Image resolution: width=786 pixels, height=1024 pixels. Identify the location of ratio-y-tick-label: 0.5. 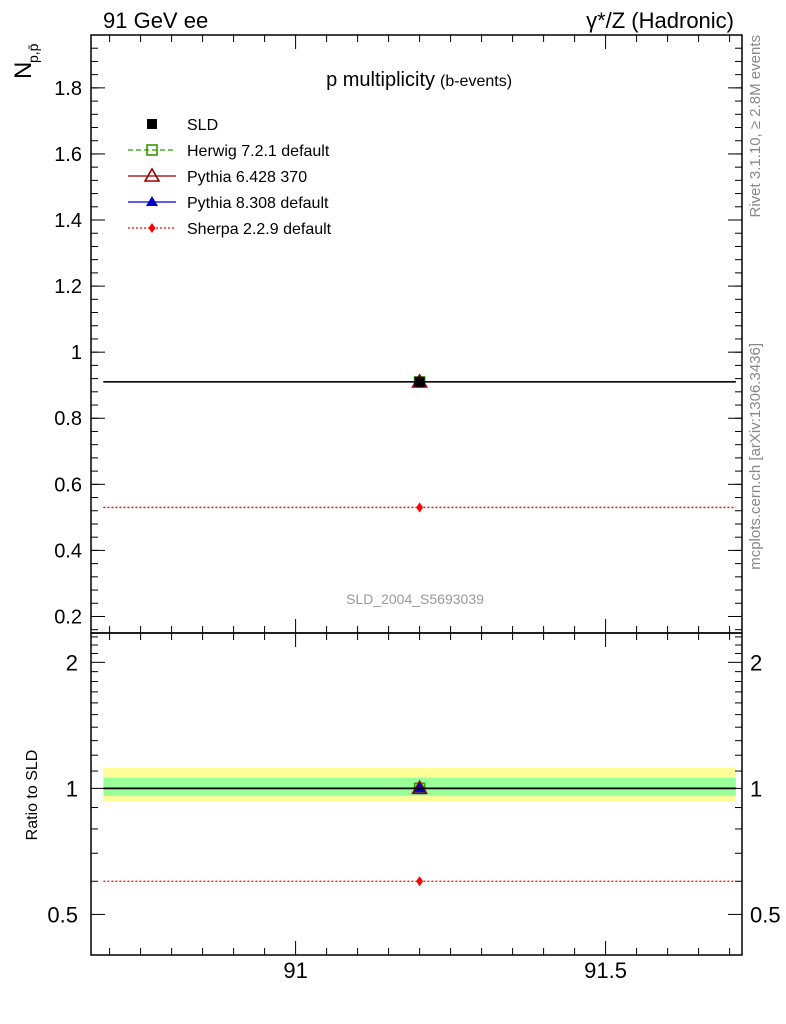
(62, 914).